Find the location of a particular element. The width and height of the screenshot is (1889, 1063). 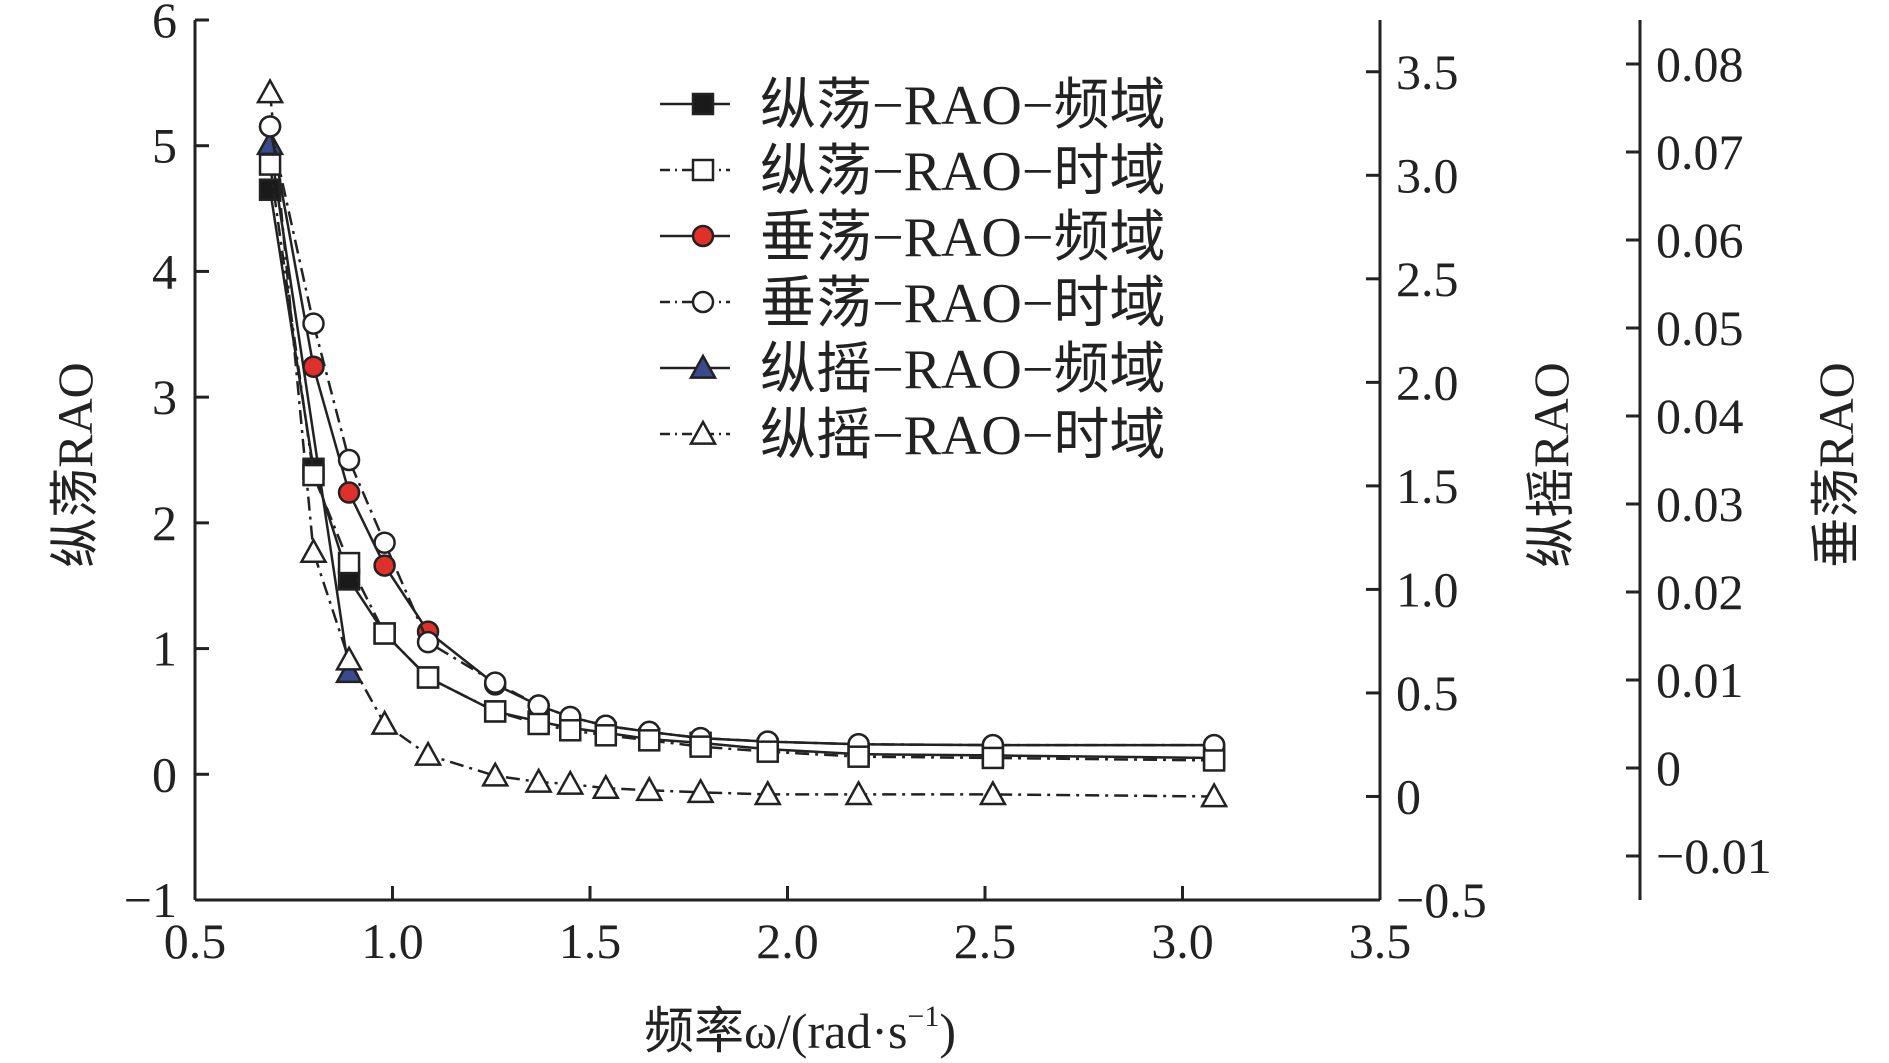

legend-item: 纵荡−RAO−时域 is located at coordinates (912, 172).